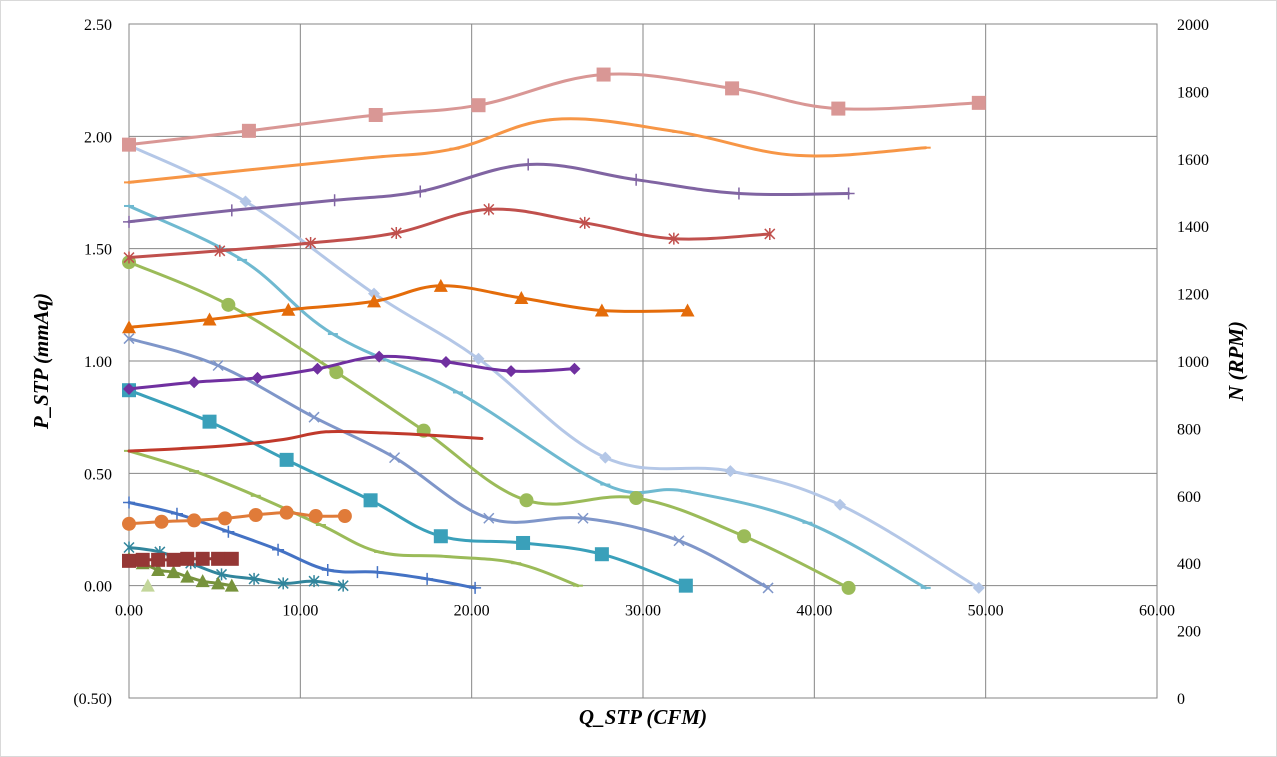  I want to click on y2-tick-label: 600, so click(1189, 497).